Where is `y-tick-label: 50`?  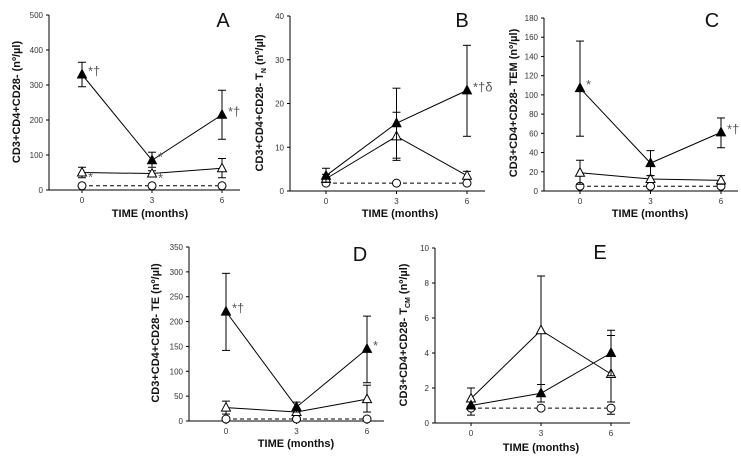 y-tick-label: 50 is located at coordinates (178, 396).